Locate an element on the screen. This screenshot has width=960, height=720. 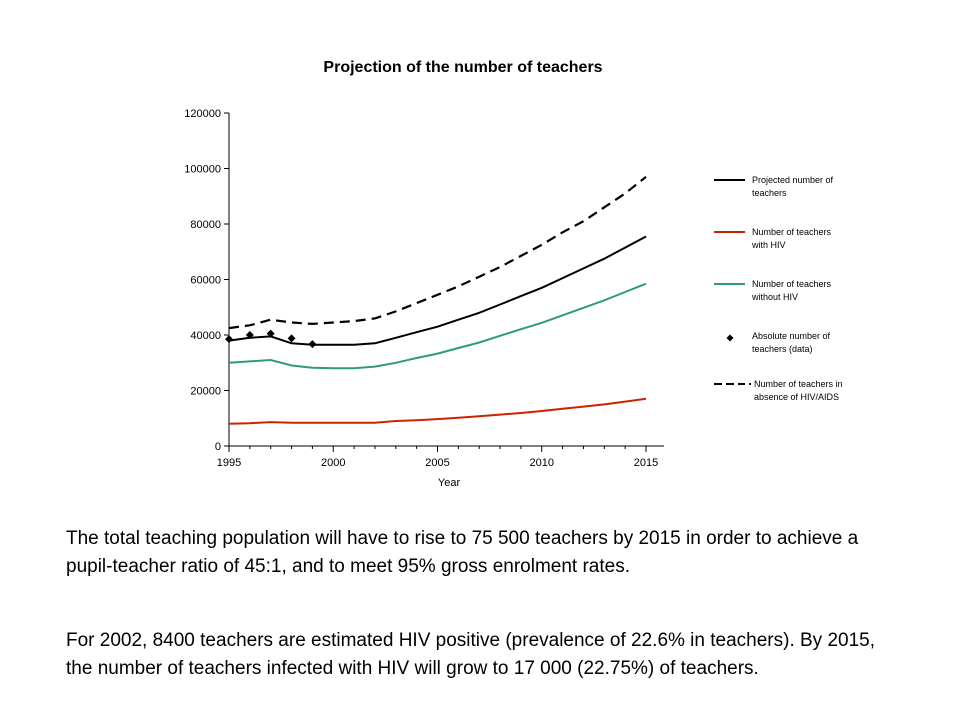
chart-title: Projection of the number of teachers is located at coordinates (462, 67).